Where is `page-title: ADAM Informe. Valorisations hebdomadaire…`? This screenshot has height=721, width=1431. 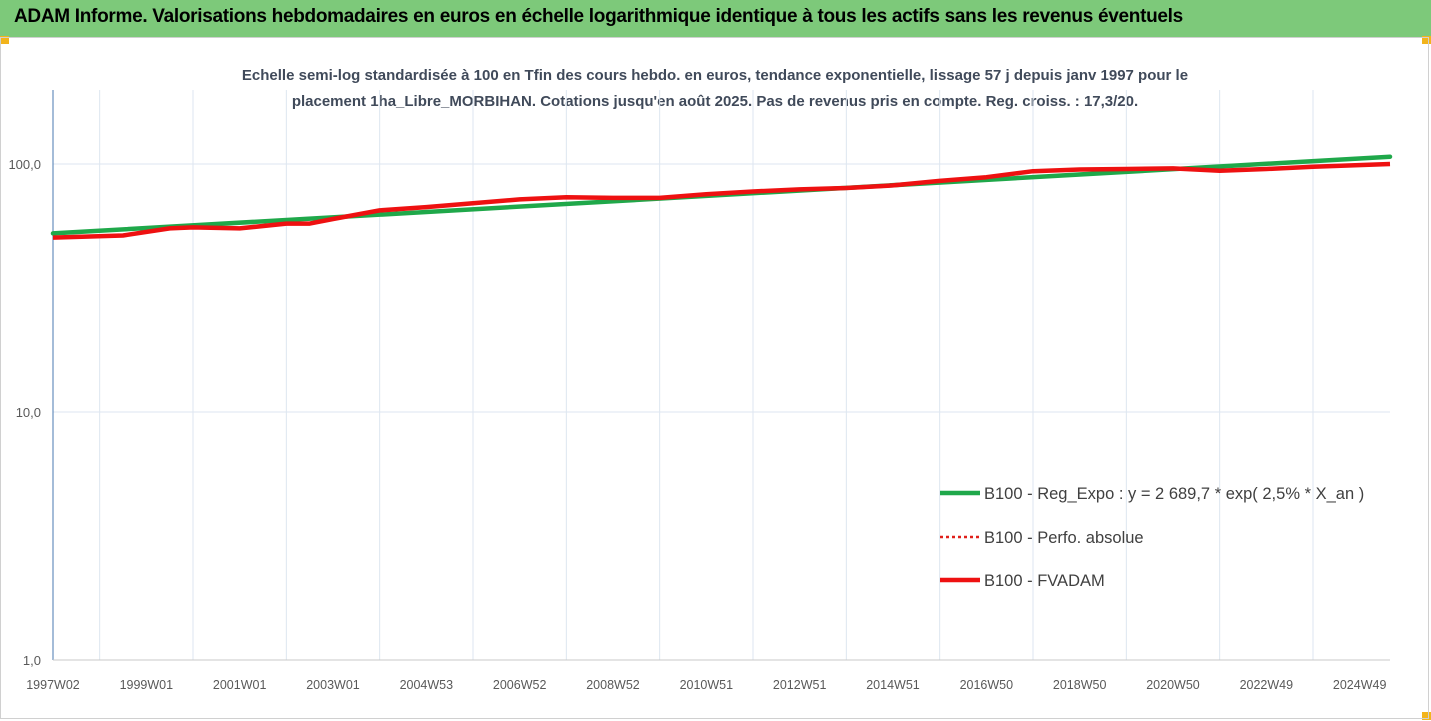
page-title: ADAM Informe. Valorisations hebdomadaire… is located at coordinates (598, 16).